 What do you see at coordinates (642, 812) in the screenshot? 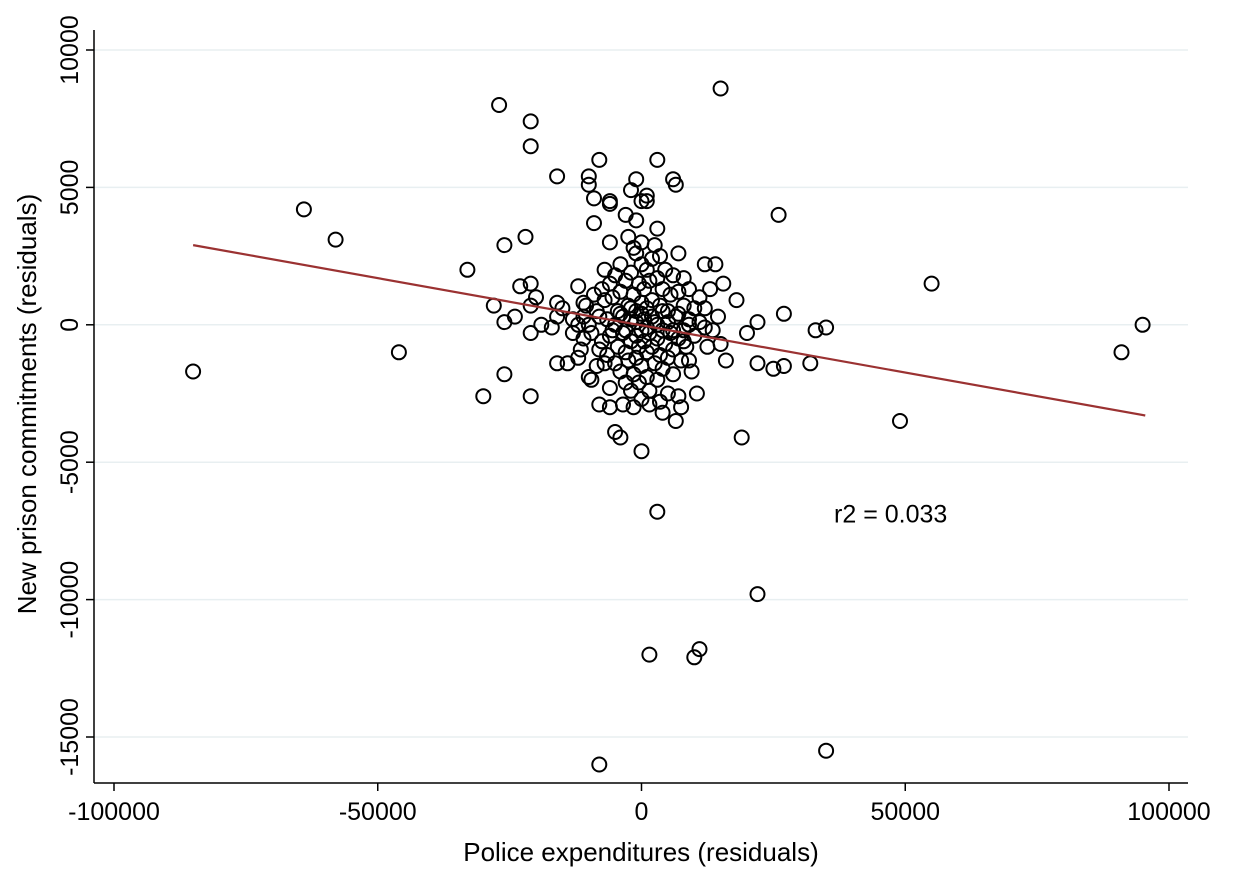
I see `x-tick-label: 0` at bounding box center [642, 812].